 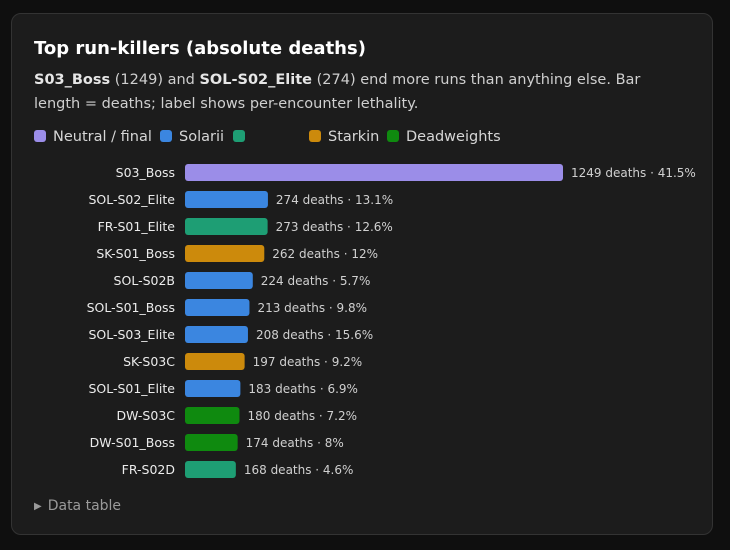 What do you see at coordinates (325, 254) in the screenshot?
I see `data-label: 262 deaths · 12%` at bounding box center [325, 254].